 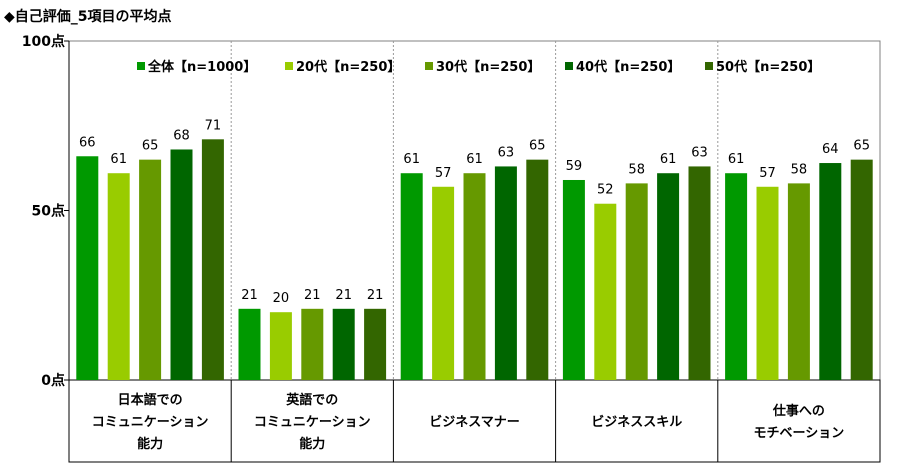 I want to click on value-label: 59, so click(x=574, y=166).